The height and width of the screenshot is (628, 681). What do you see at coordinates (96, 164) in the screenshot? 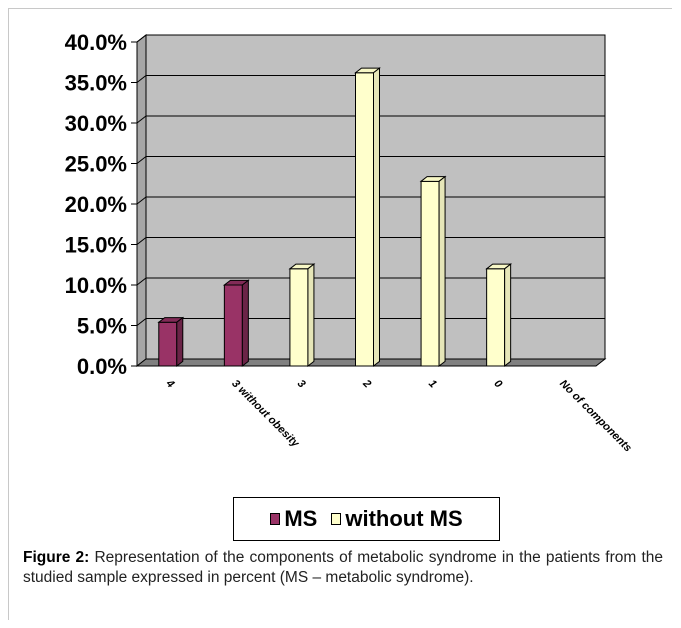
I see `y-tick-label: 25.0%` at bounding box center [96, 164].